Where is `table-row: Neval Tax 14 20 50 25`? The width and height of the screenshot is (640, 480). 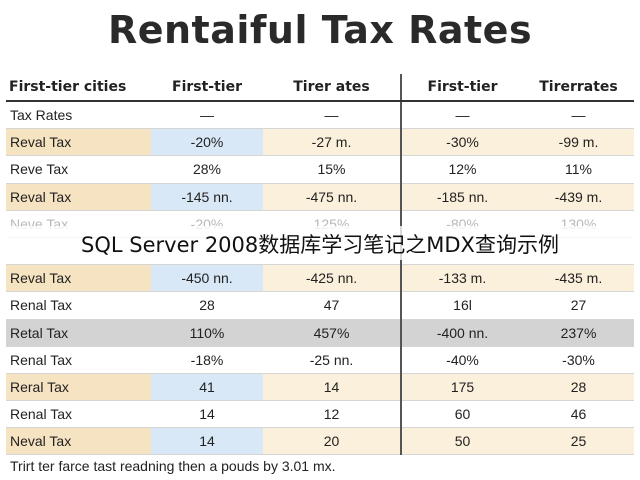
table-row: Neval Tax 14 20 50 25 is located at coordinates (320, 441).